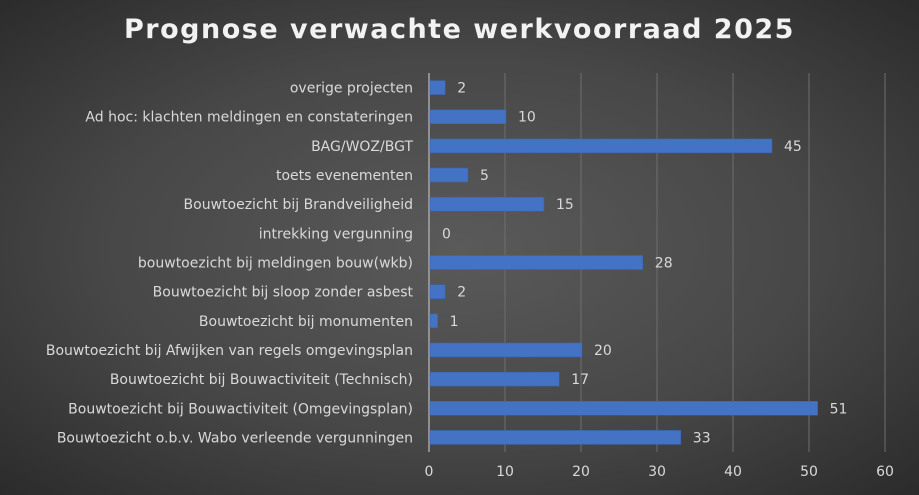 The height and width of the screenshot is (495, 919). What do you see at coordinates (275, 264) in the screenshot?
I see `category-label: bouwtoezicht bij meldingen bouw(wkb)` at bounding box center [275, 264].